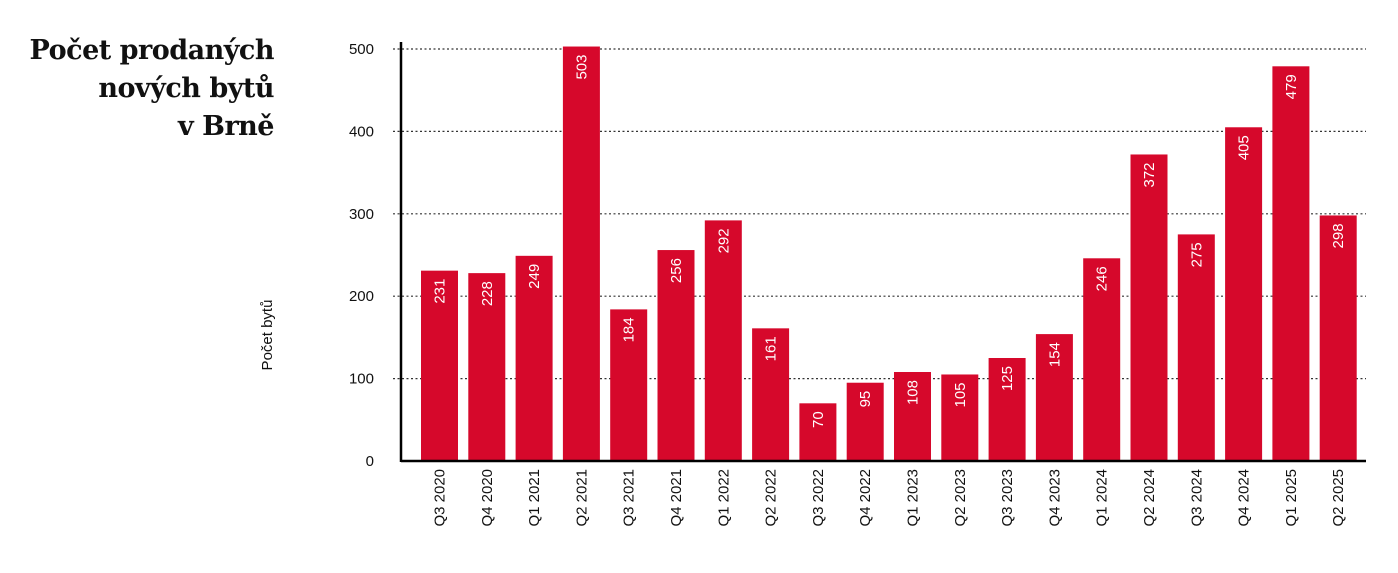 The height and width of the screenshot is (573, 1398). Describe the element at coordinates (1244, 498) in the screenshot. I see `x-tick-label: Q4 2024` at that location.